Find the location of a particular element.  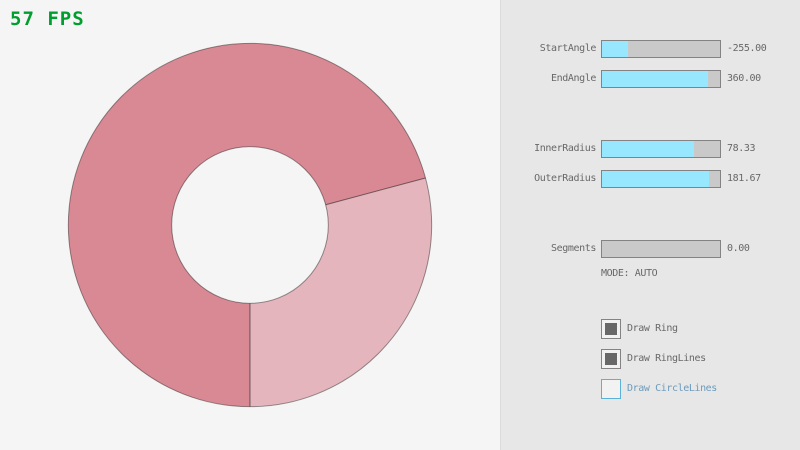

draw-circlelines-label: Draw CircleLines is located at coordinates (672, 388).